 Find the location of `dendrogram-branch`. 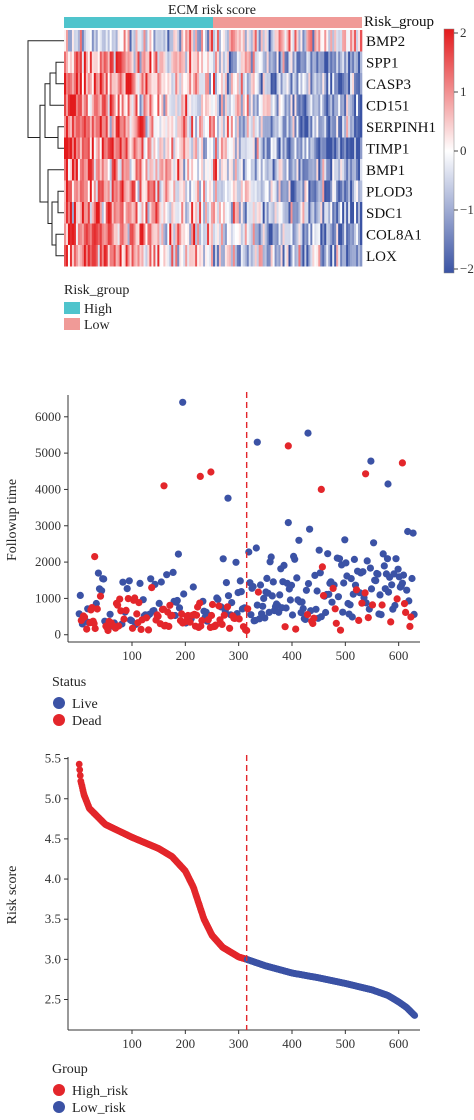

dendrogram-branch is located at coordinates (60, 202).